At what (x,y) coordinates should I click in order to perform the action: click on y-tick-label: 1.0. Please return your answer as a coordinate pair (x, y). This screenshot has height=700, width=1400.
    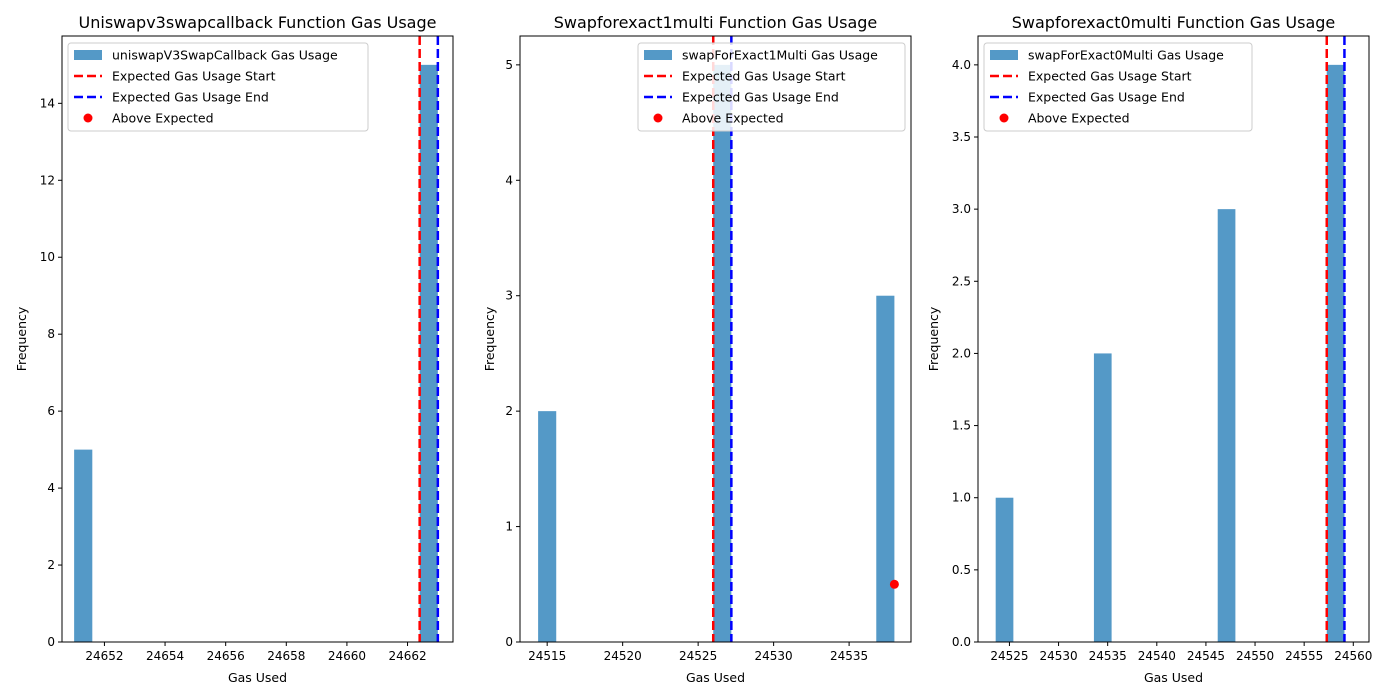
    Looking at the image, I should click on (961, 498).